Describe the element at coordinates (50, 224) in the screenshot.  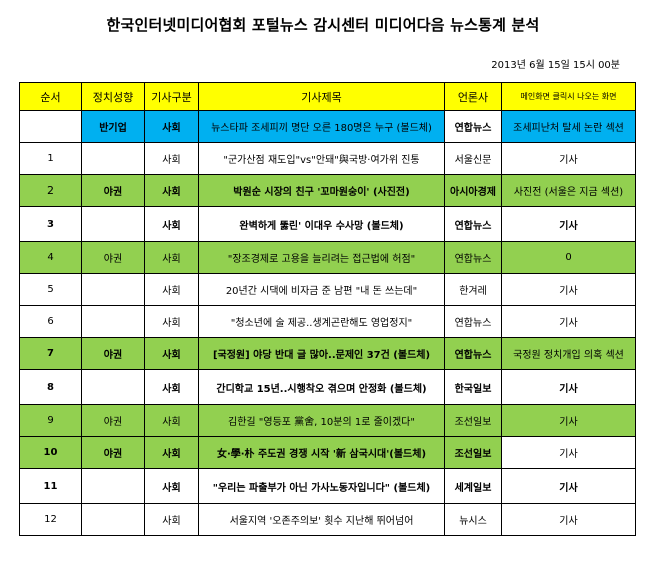
I see `order-cell: 3` at that location.